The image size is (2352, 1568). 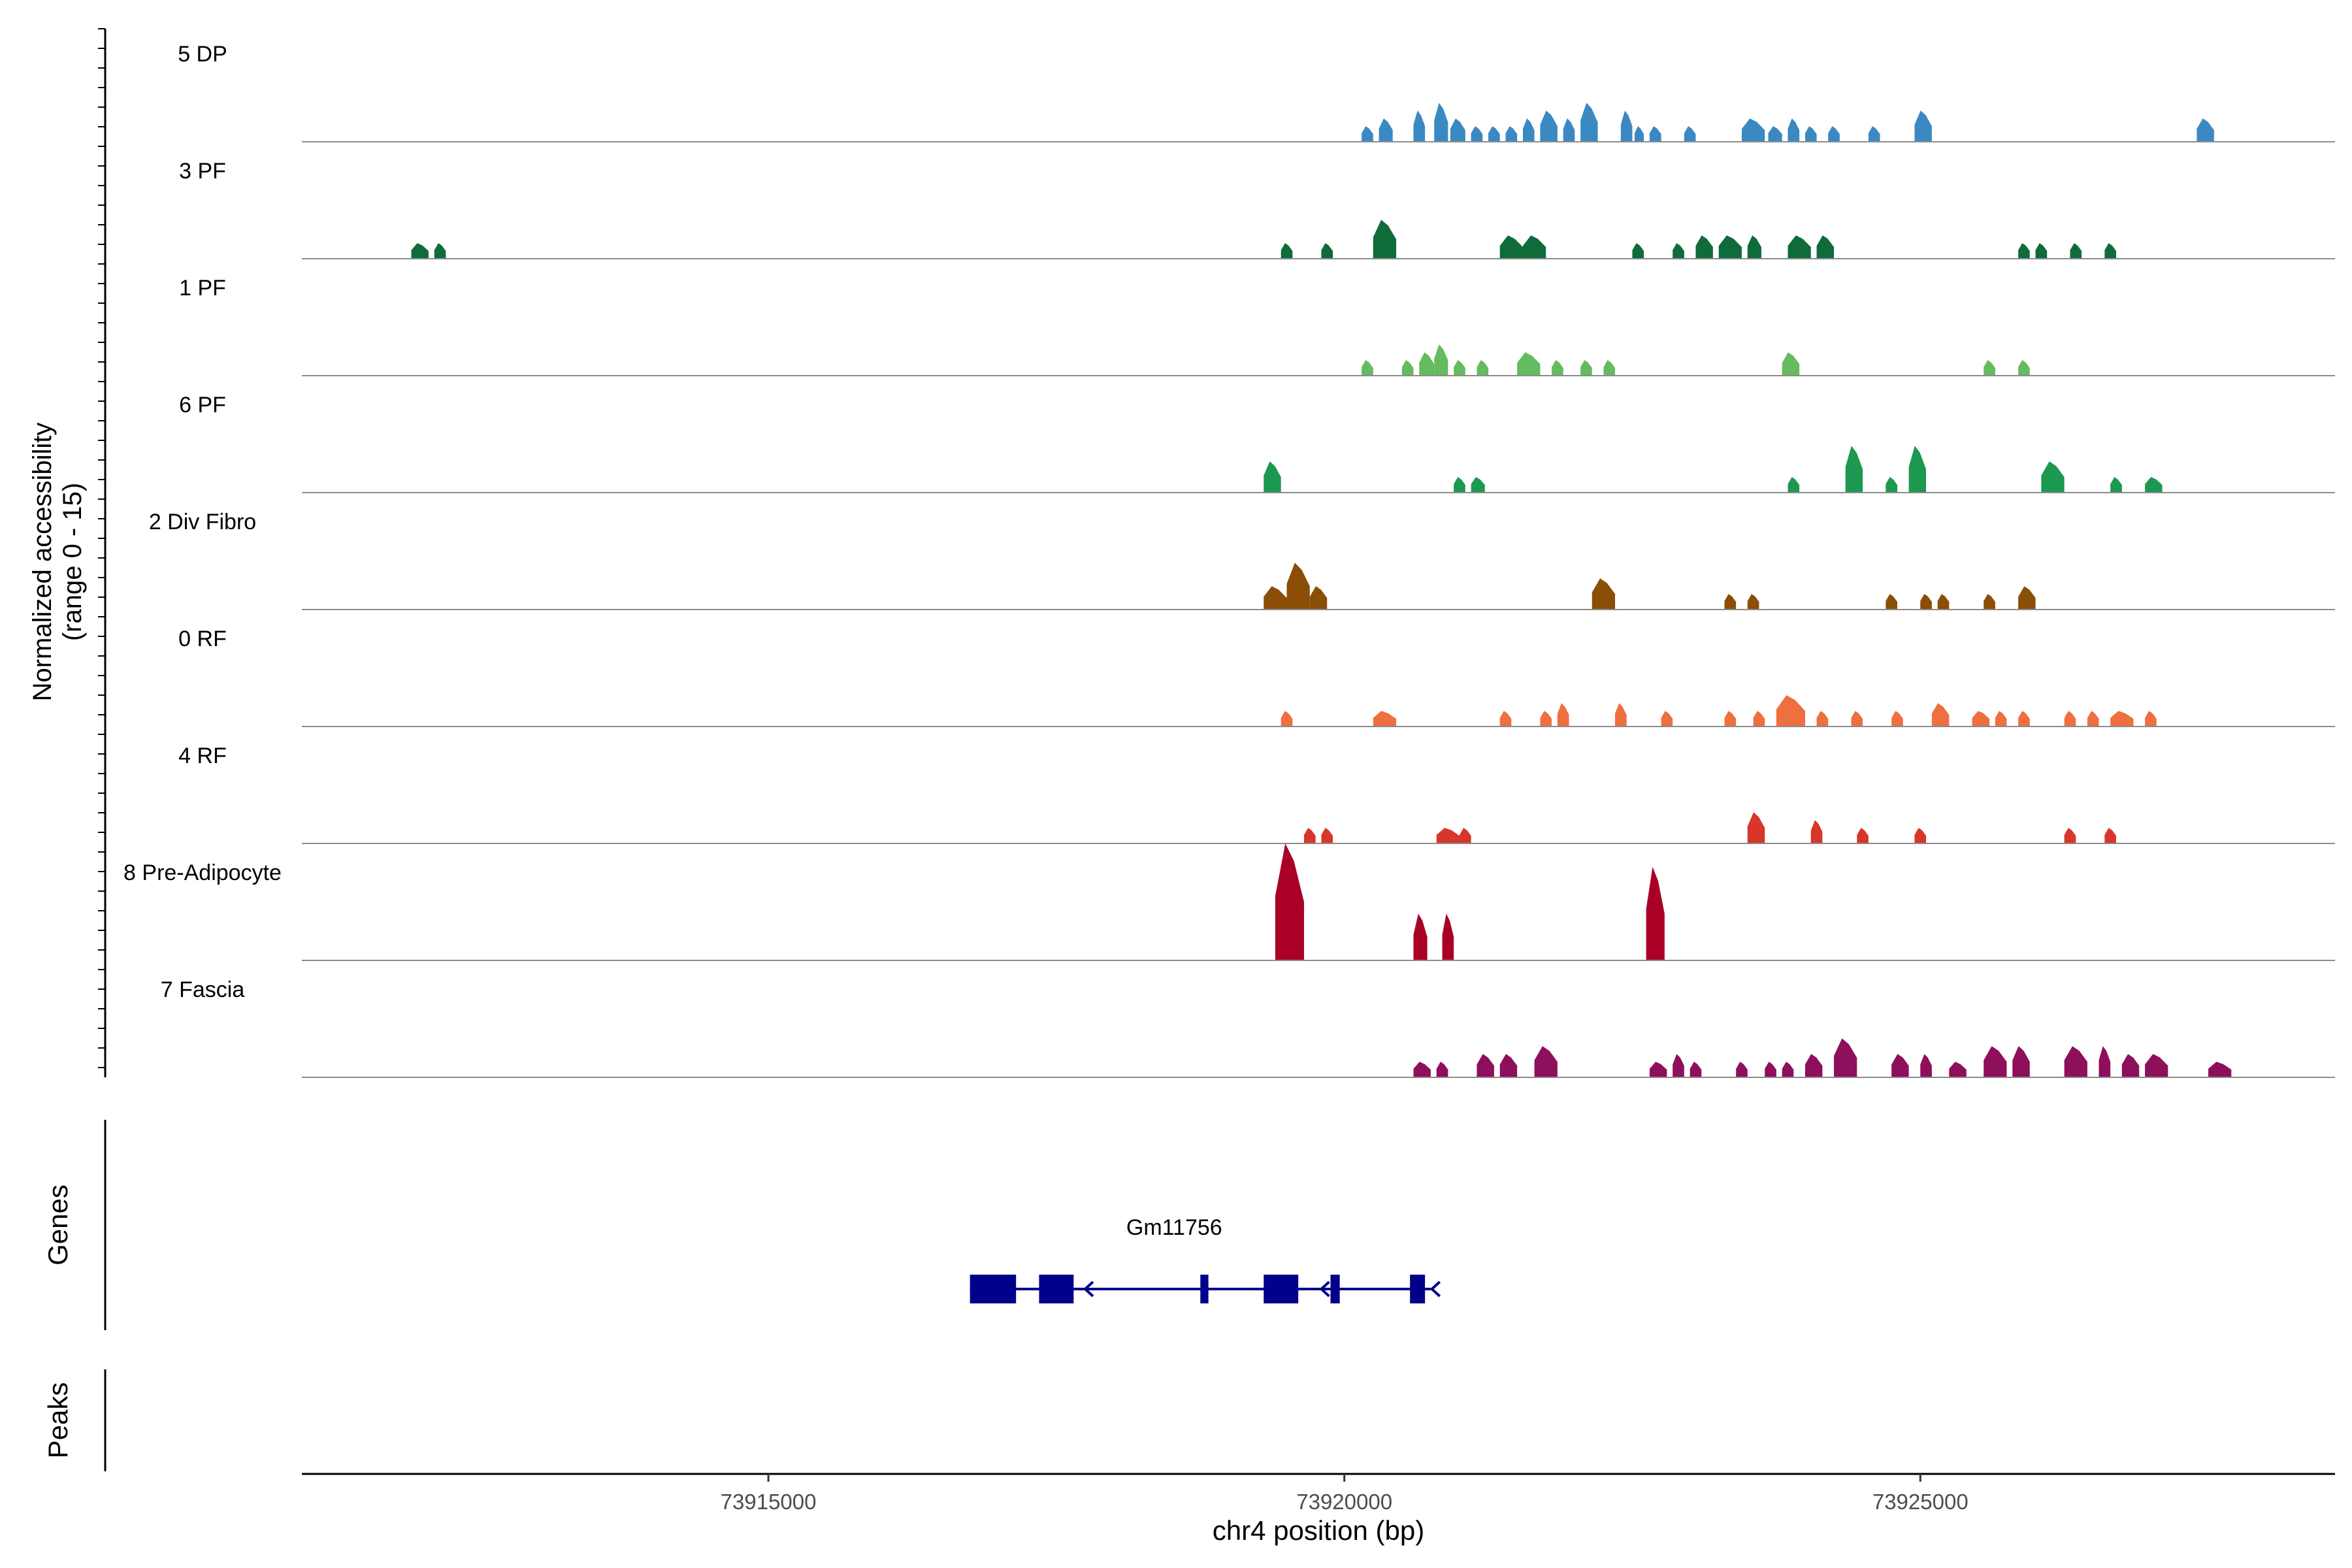 I want to click on track-5-dp: 5 DP, so click(x=1256, y=92).